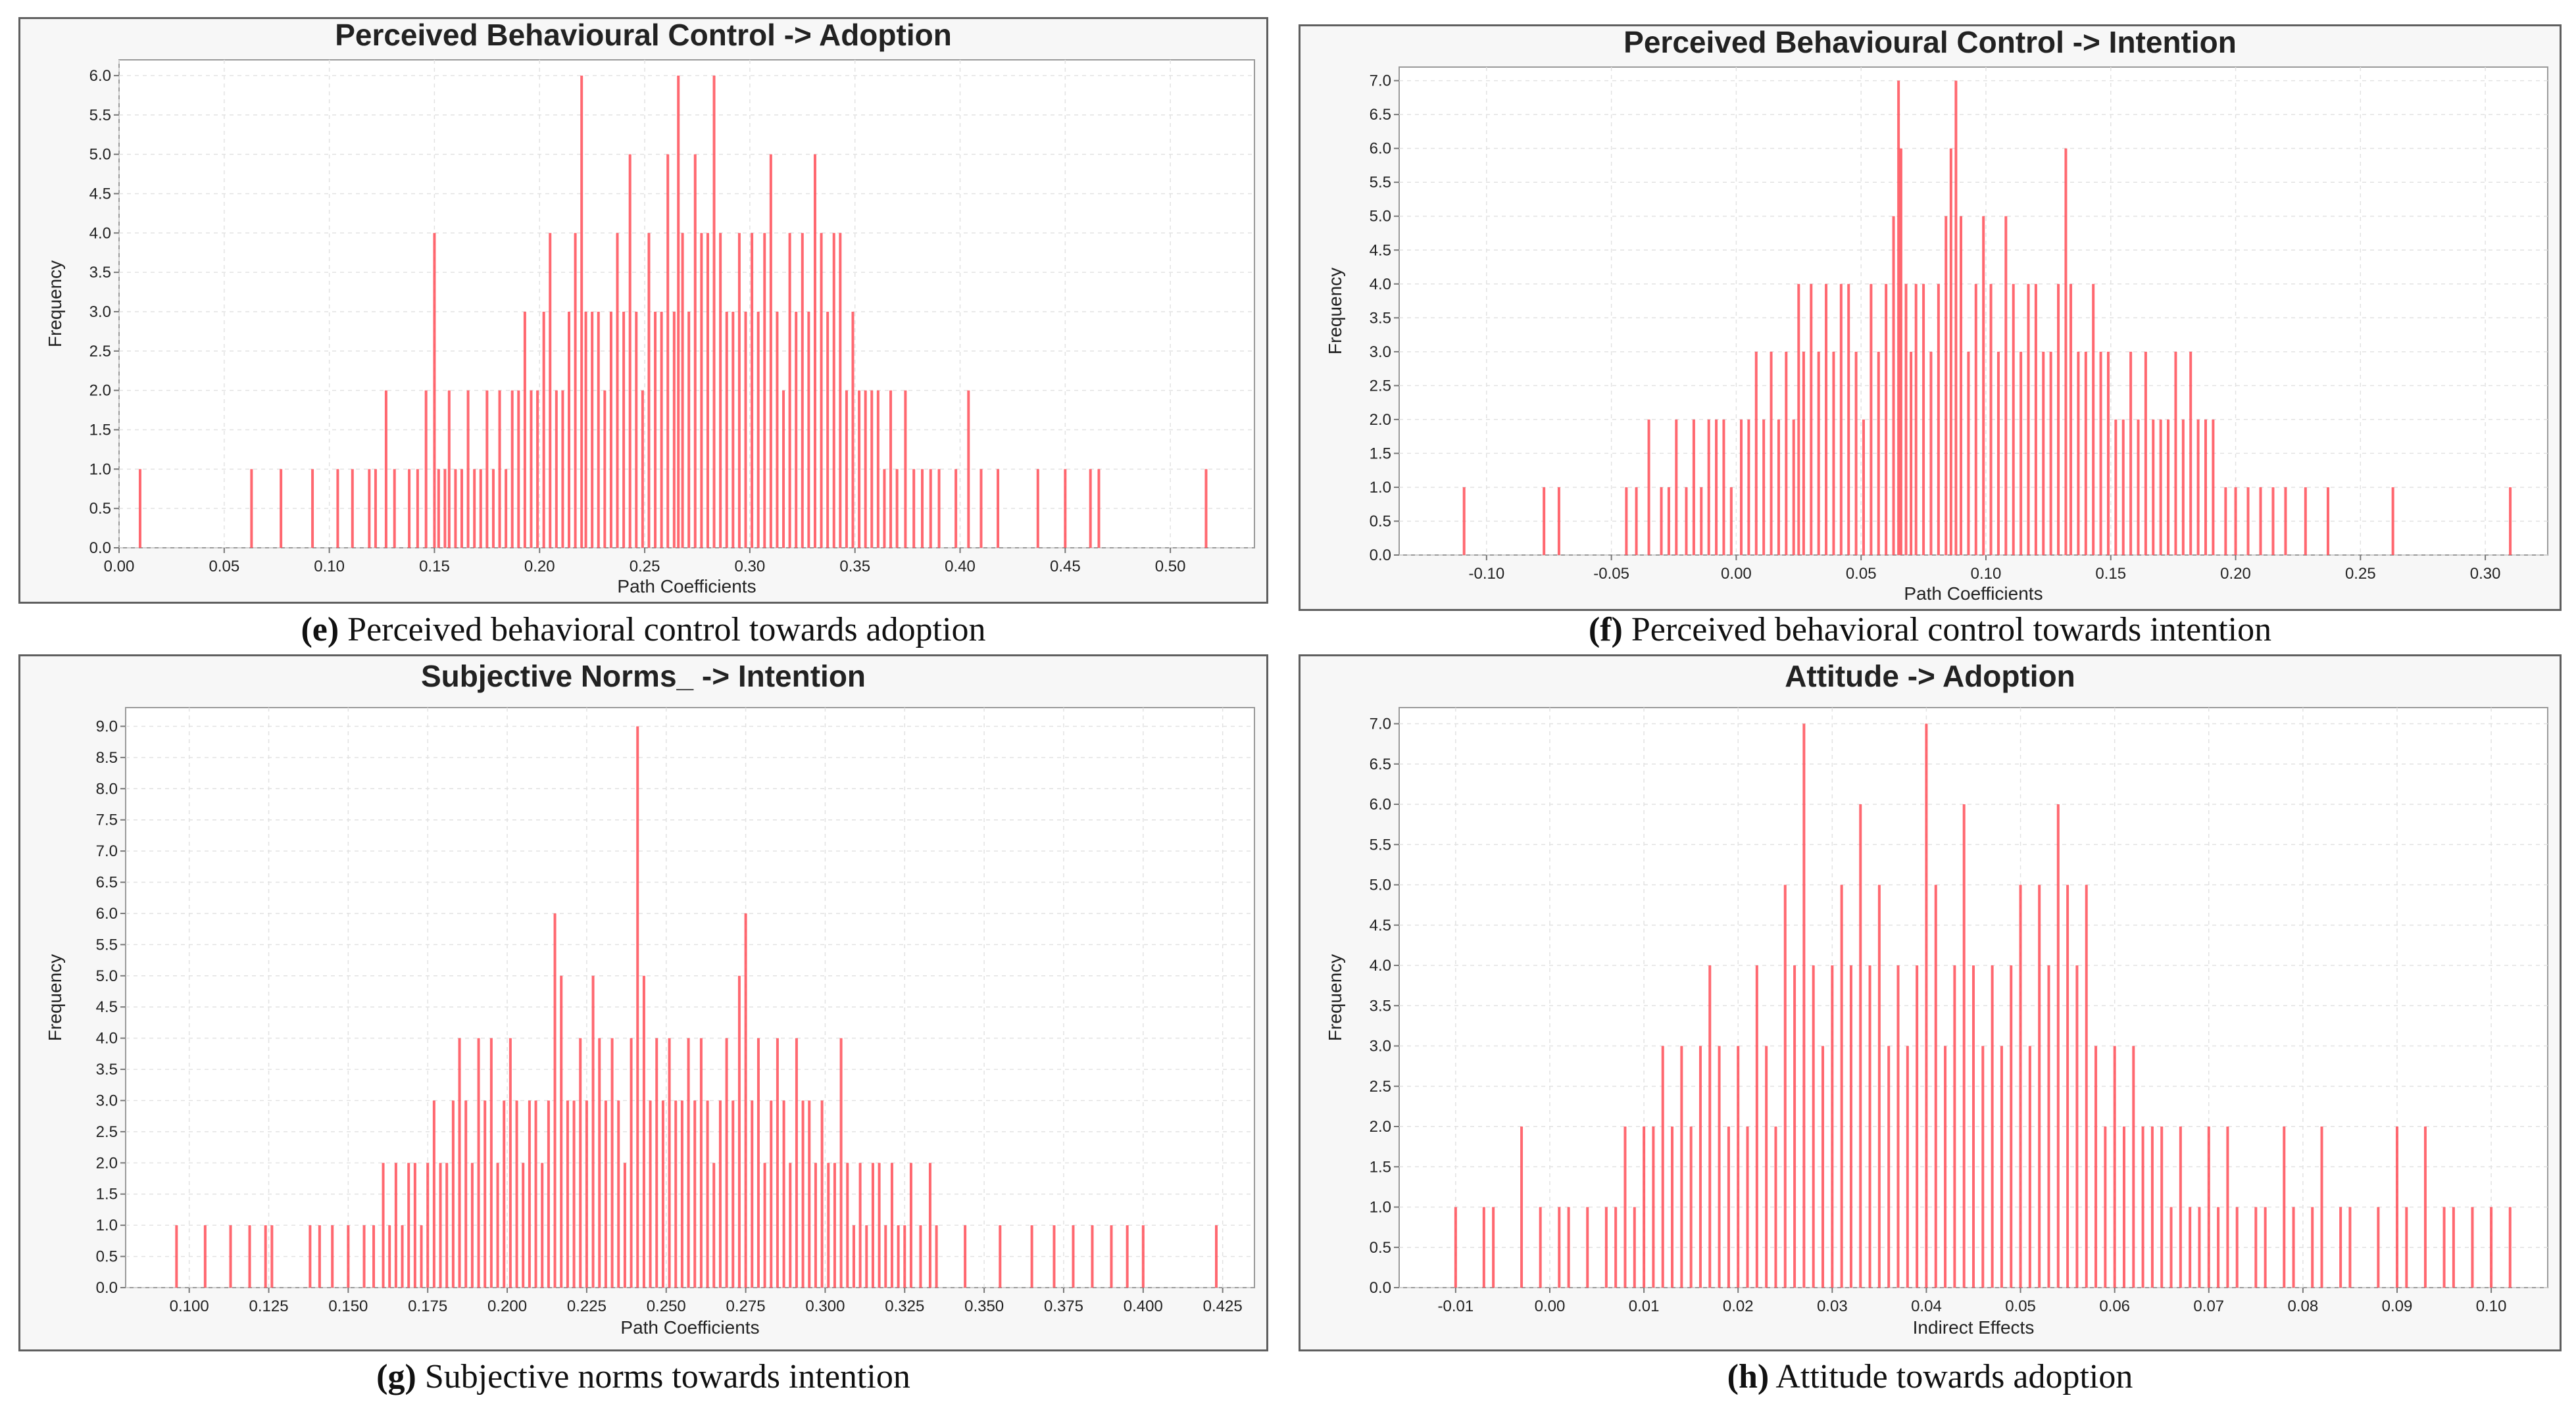 Image resolution: width=2576 pixels, height=1406 pixels. What do you see at coordinates (1380, 764) in the screenshot?
I see `y-tick-label: 6.5` at bounding box center [1380, 764].